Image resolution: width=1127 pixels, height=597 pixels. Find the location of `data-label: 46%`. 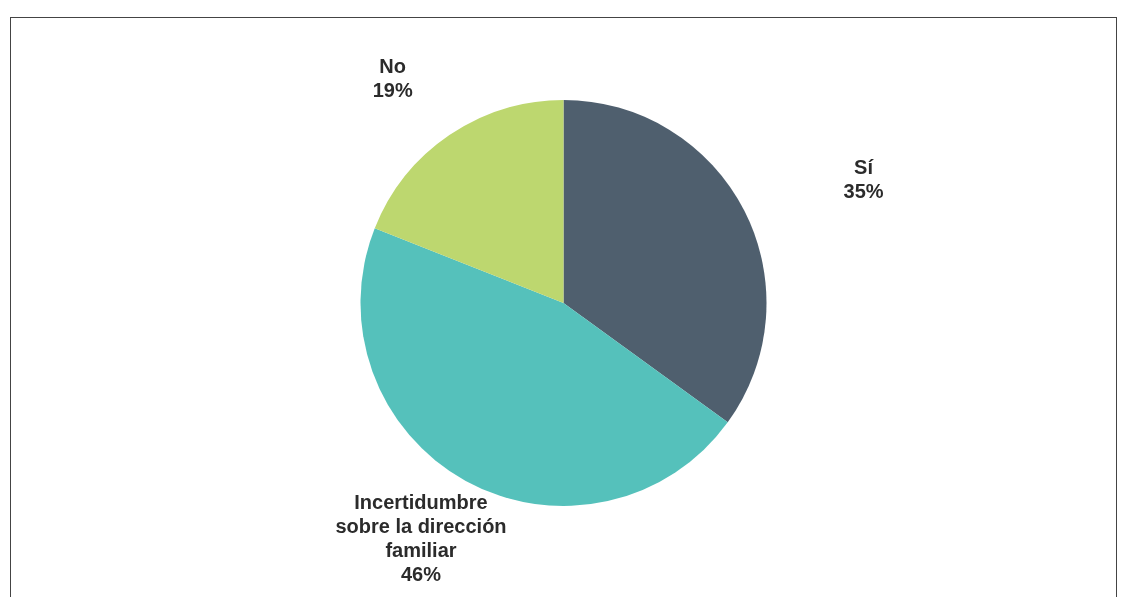

data-label: 46% is located at coordinates (421, 574).